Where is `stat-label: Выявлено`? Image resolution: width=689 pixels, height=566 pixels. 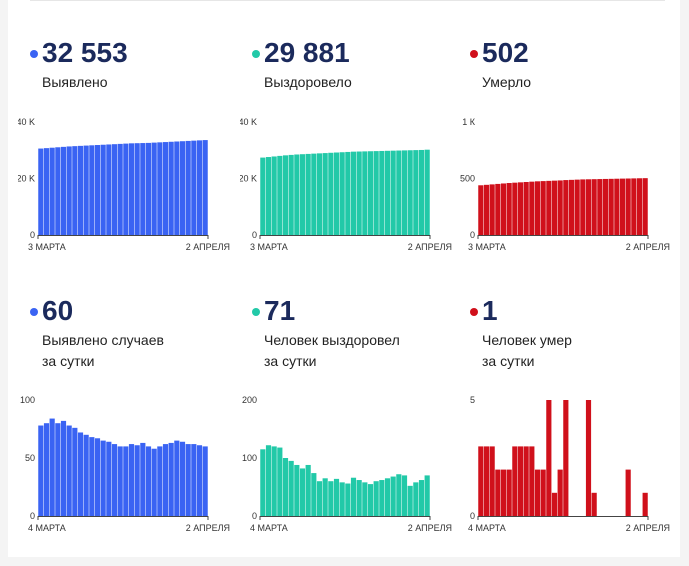 stat-label: Выявлено is located at coordinates (75, 82).